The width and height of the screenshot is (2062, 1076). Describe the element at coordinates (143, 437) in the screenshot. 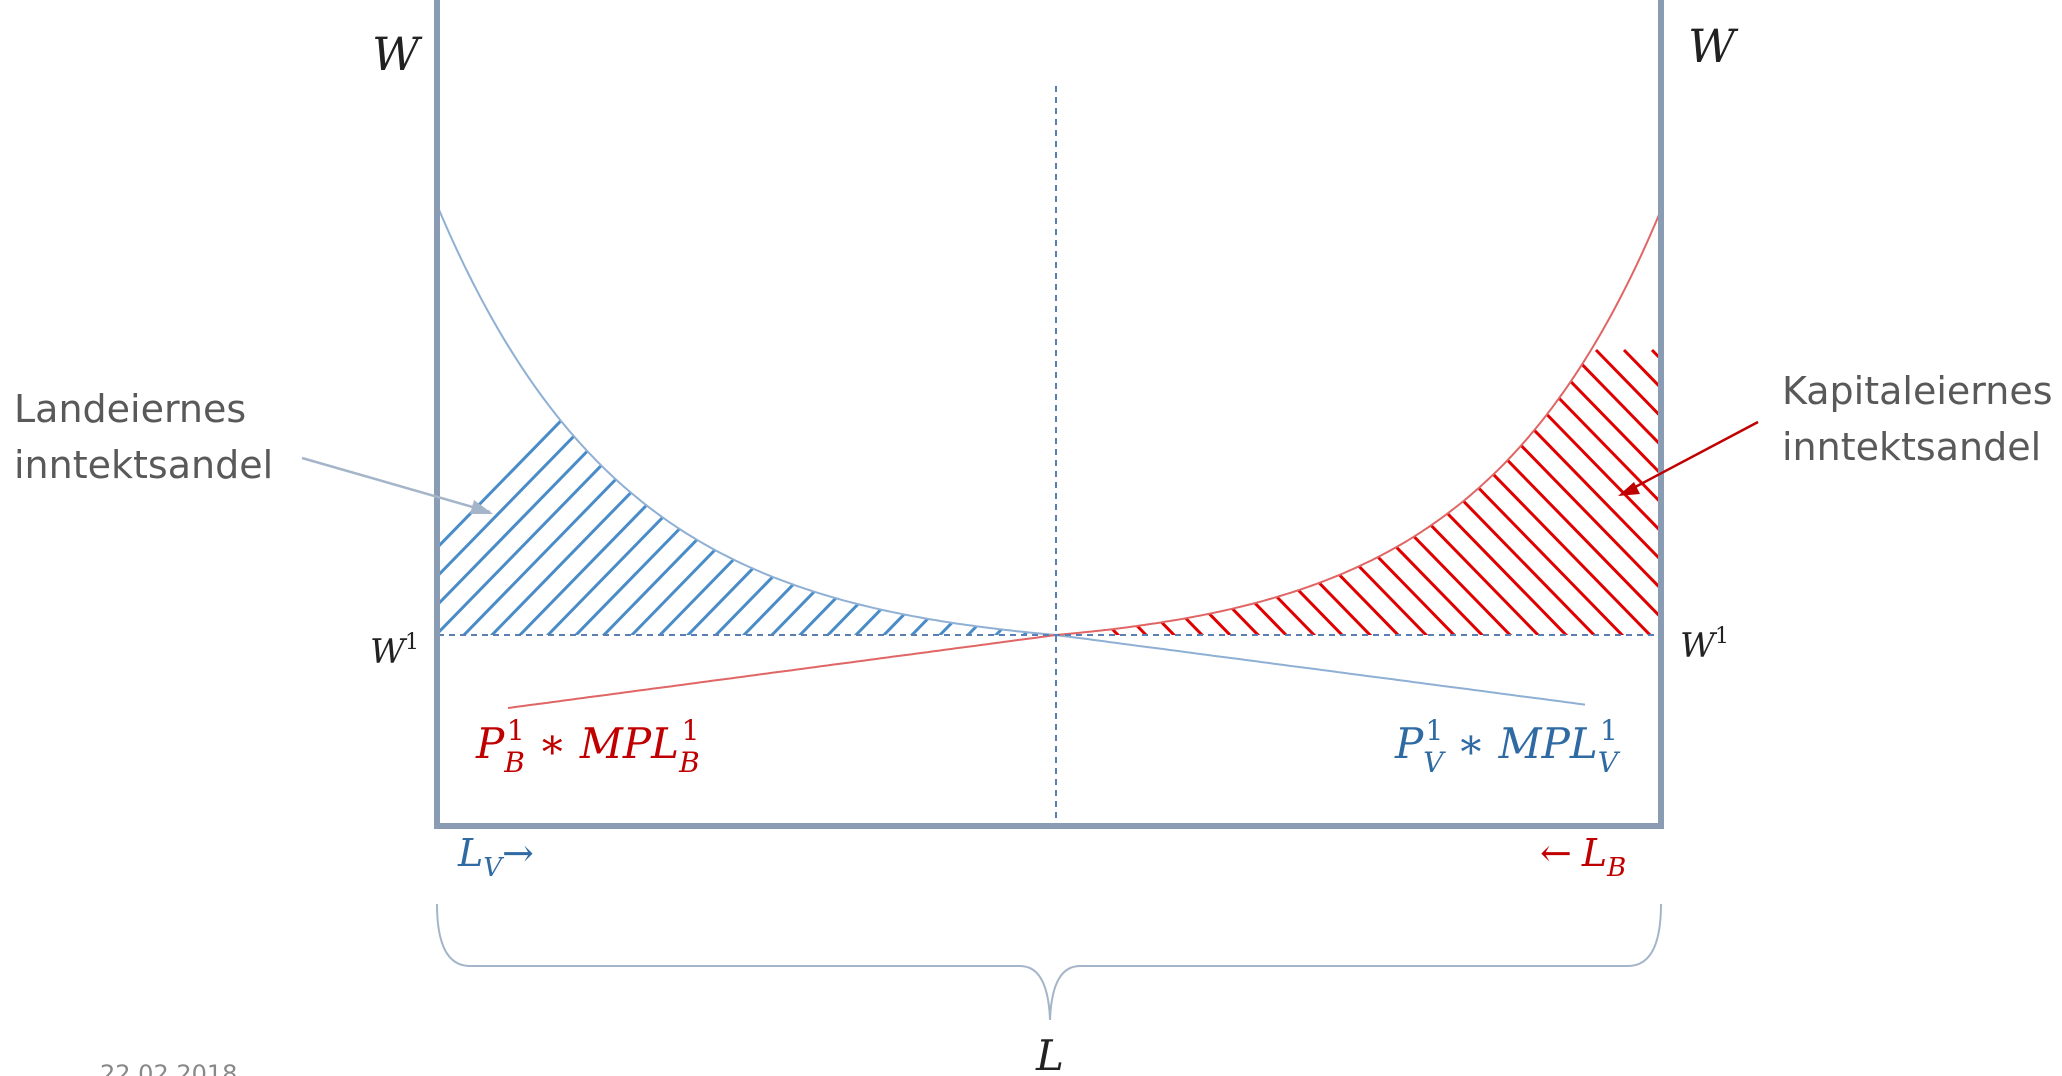

I see `landowners-annotation: Landeiernes inntektsandel` at that location.